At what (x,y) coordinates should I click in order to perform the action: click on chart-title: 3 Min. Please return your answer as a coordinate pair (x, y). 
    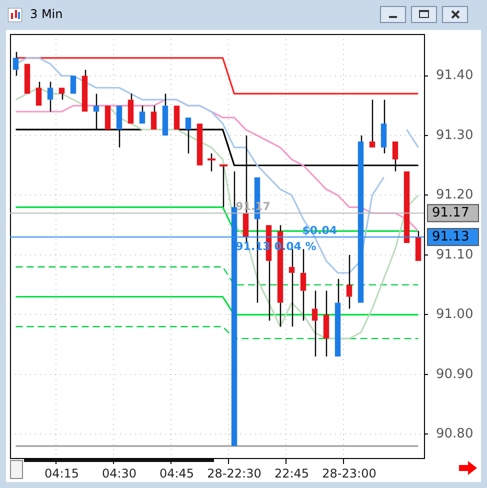
    Looking at the image, I should click on (46, 14).